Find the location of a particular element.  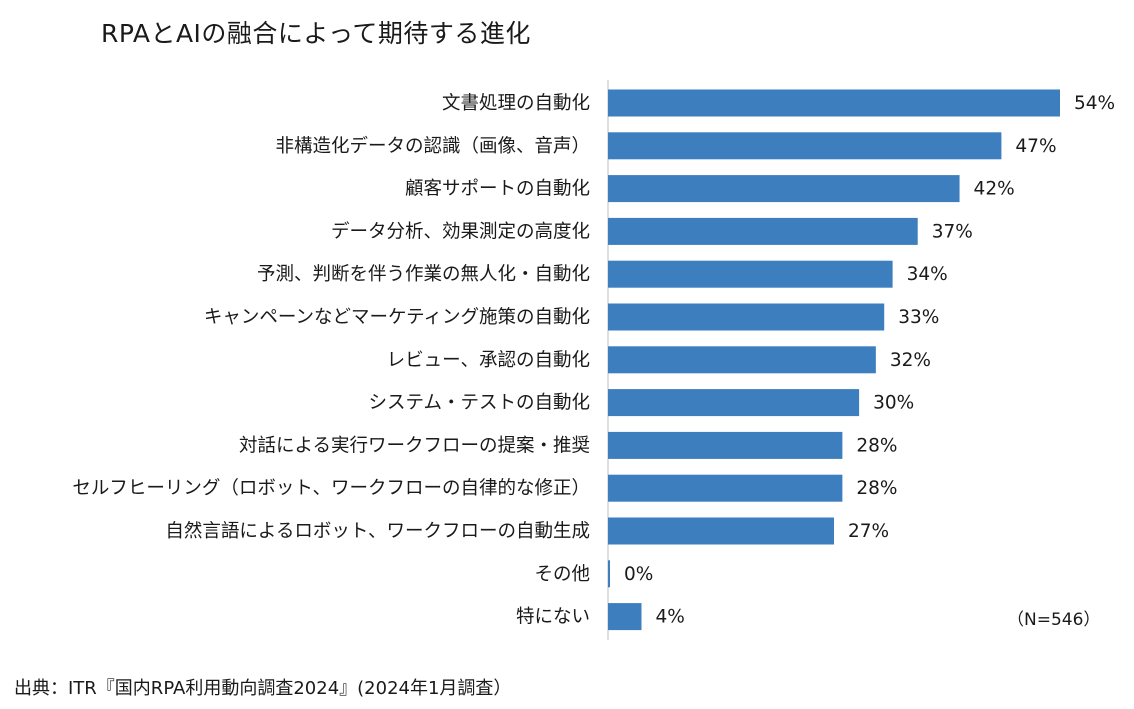

category-label: セルフヒーリング（ロボット、ワークフローの自律的な修正） is located at coordinates (331, 488).